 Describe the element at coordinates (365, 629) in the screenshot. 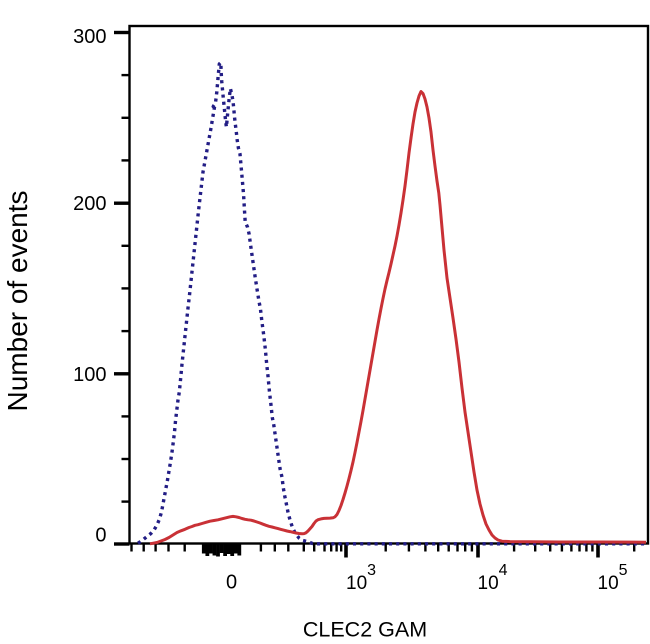

I see `svg-text: CLEC2 GAM` at that location.